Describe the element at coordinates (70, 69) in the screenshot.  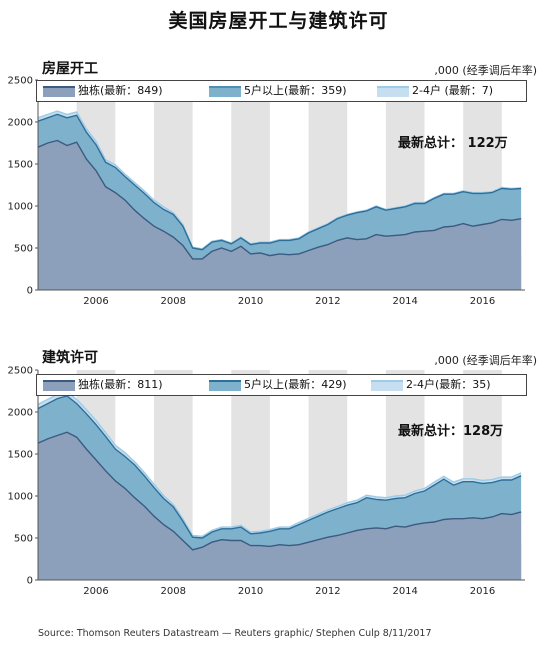
I see `panel-title-starts: 房屋开工` at that location.